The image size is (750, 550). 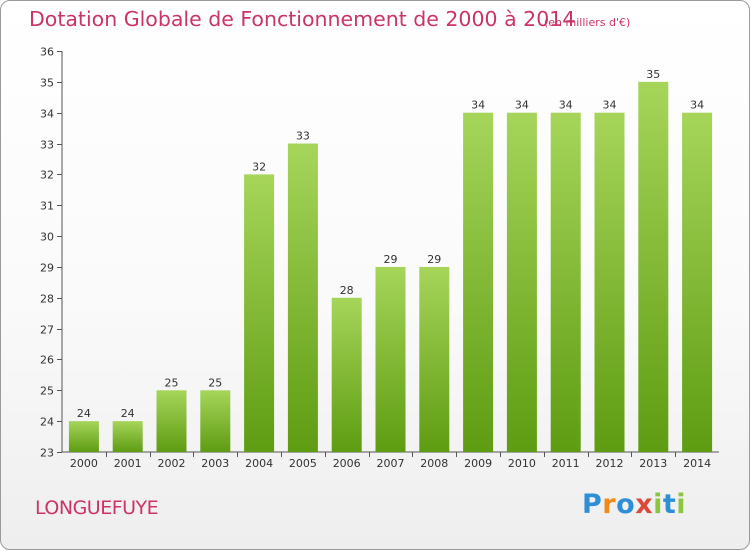 What do you see at coordinates (47, 206) in the screenshot?
I see `y-tick-label: 31` at bounding box center [47, 206].